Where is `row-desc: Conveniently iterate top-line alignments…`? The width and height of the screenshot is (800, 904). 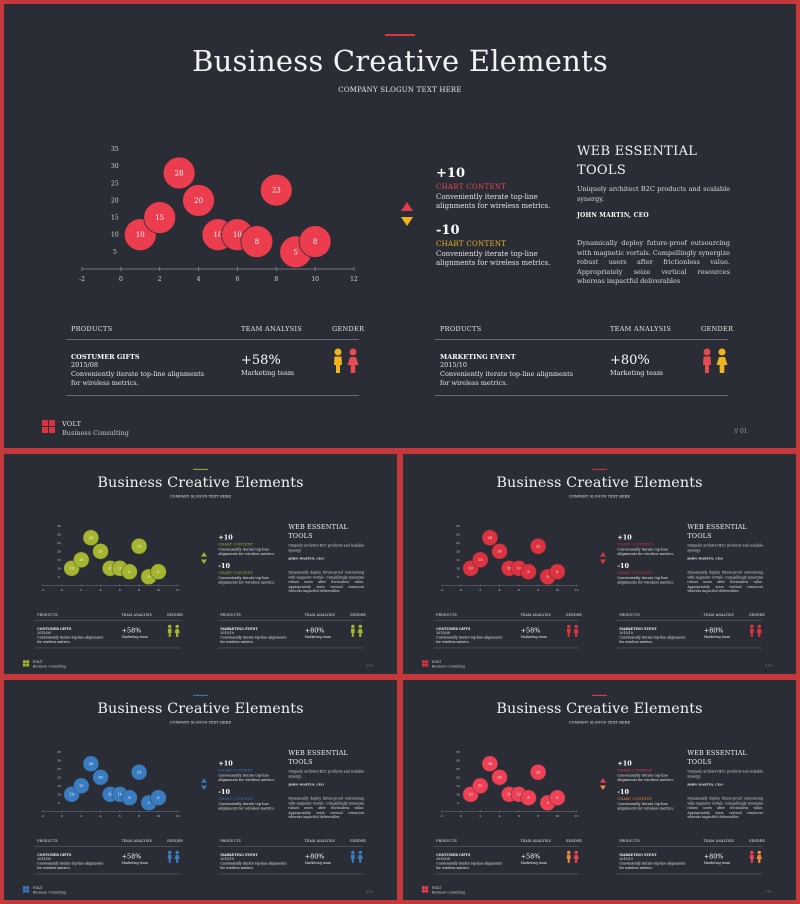 row-desc: Conveniently iterate top-line alignments… is located at coordinates (469, 865).